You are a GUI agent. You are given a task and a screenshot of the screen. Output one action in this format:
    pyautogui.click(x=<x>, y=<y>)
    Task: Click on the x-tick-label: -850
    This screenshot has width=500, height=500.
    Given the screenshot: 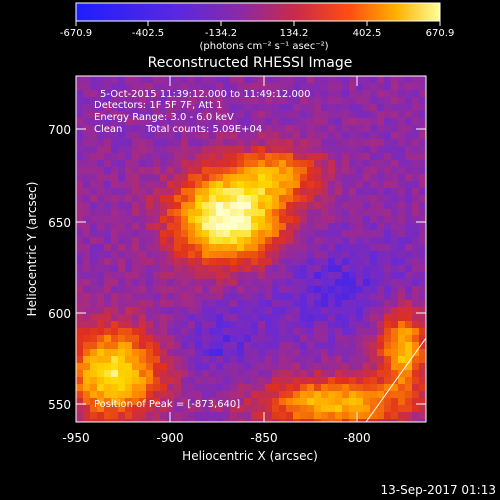 What is the action you would take?
    pyautogui.click(x=263, y=438)
    